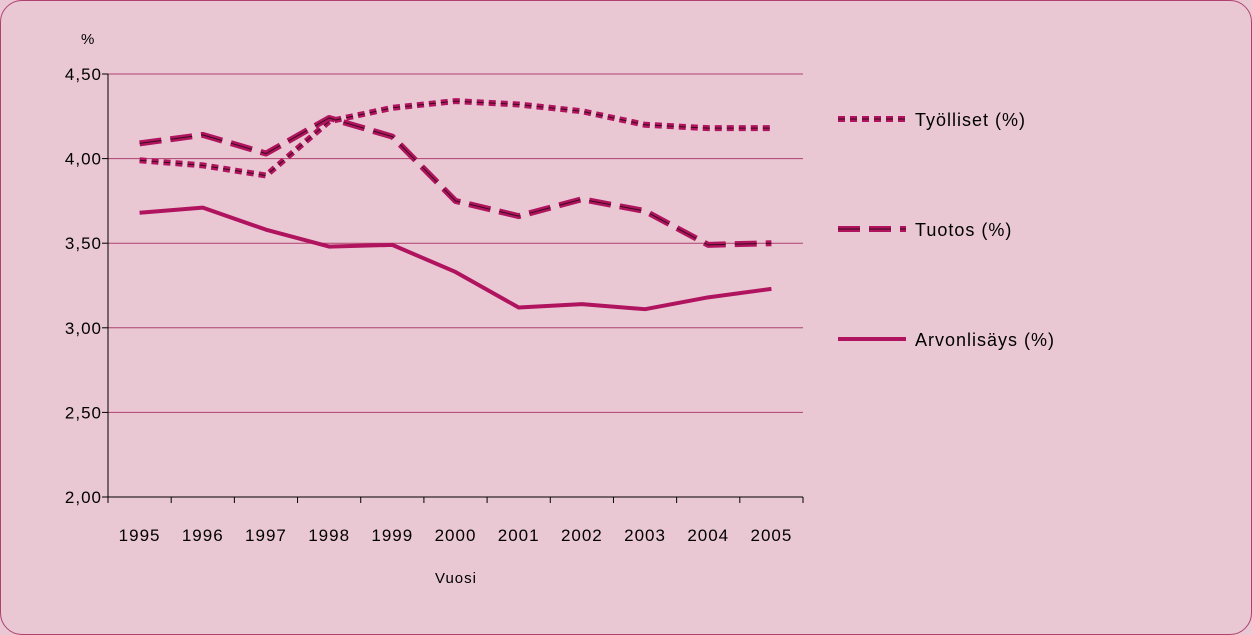  Describe the element at coordinates (645, 535) in the screenshot. I see `x-tick-label: 2003` at that location.